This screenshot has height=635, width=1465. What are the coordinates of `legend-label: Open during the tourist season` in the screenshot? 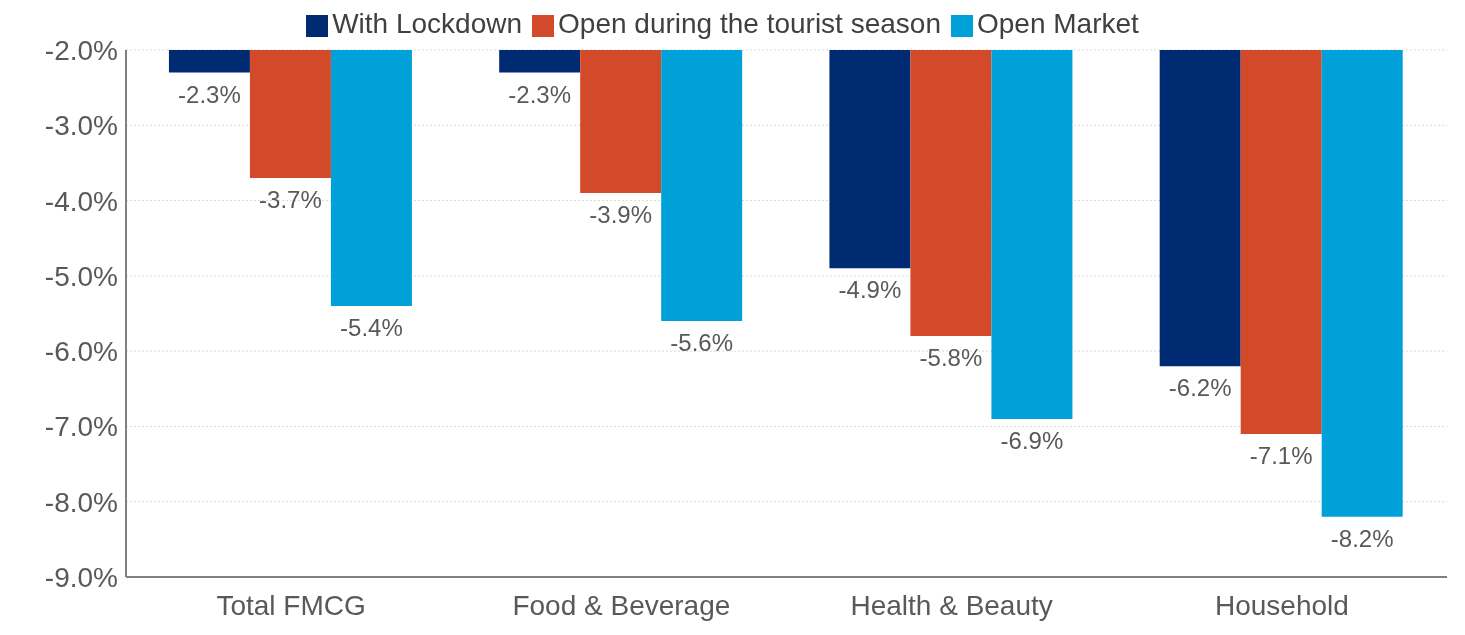 It's located at (749, 23).